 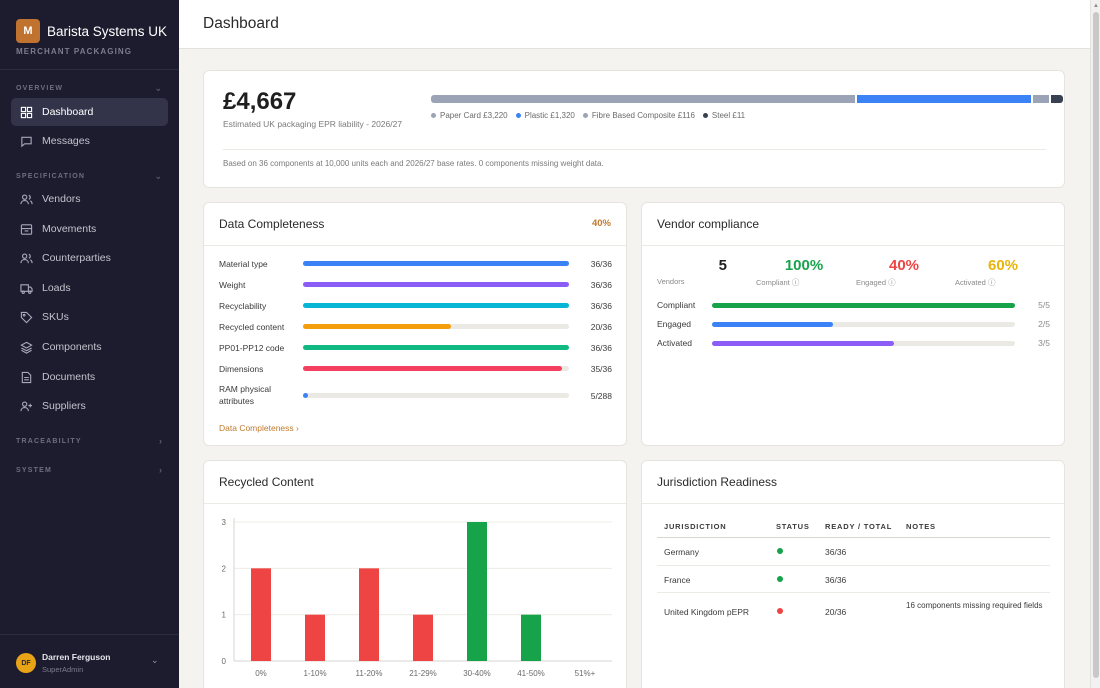 I want to click on sidebar-item-counterparties: Counterparties, so click(x=89, y=258).